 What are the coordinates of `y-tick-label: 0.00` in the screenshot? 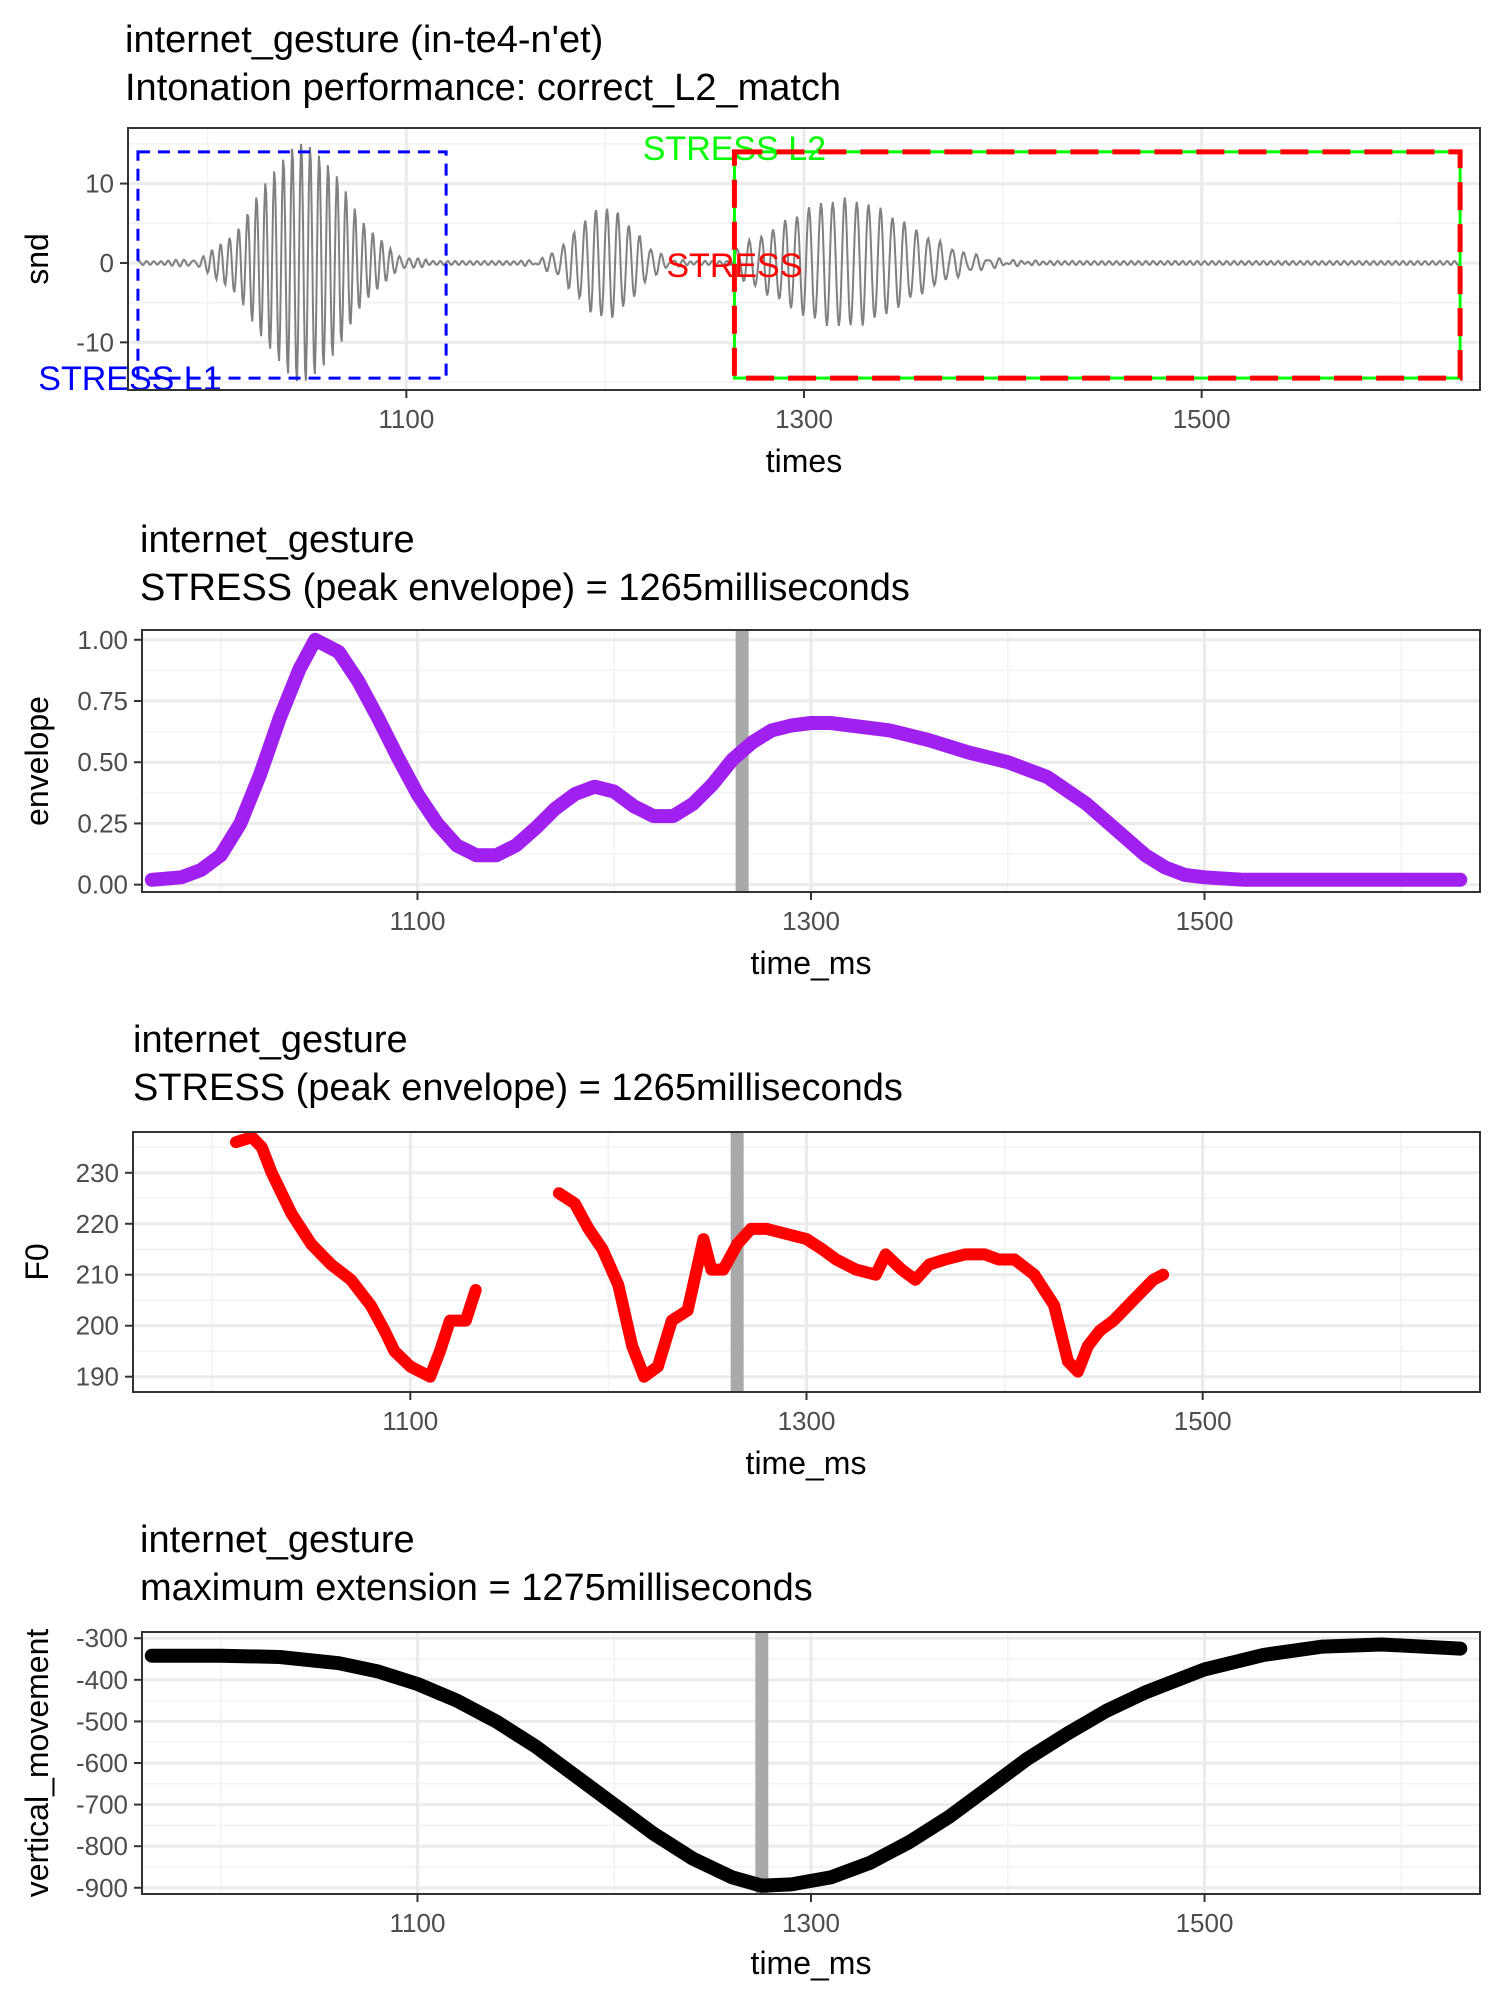 It's located at (102, 885).